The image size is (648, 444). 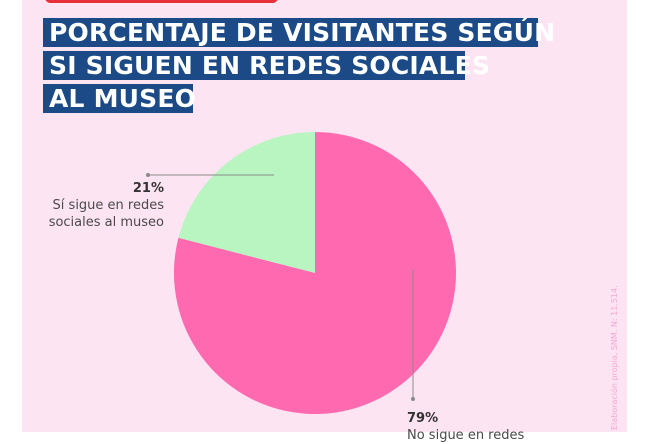 I want to click on pct-label-no: 79%, so click(x=423, y=418).